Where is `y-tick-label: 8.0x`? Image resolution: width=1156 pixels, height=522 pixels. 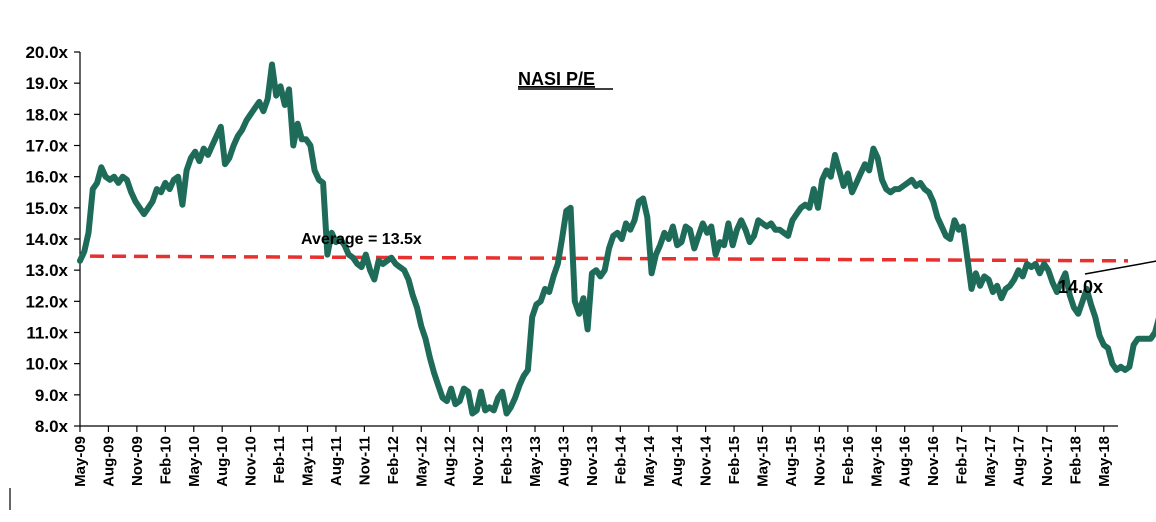 y-tick-label: 8.0x is located at coordinates (52, 426).